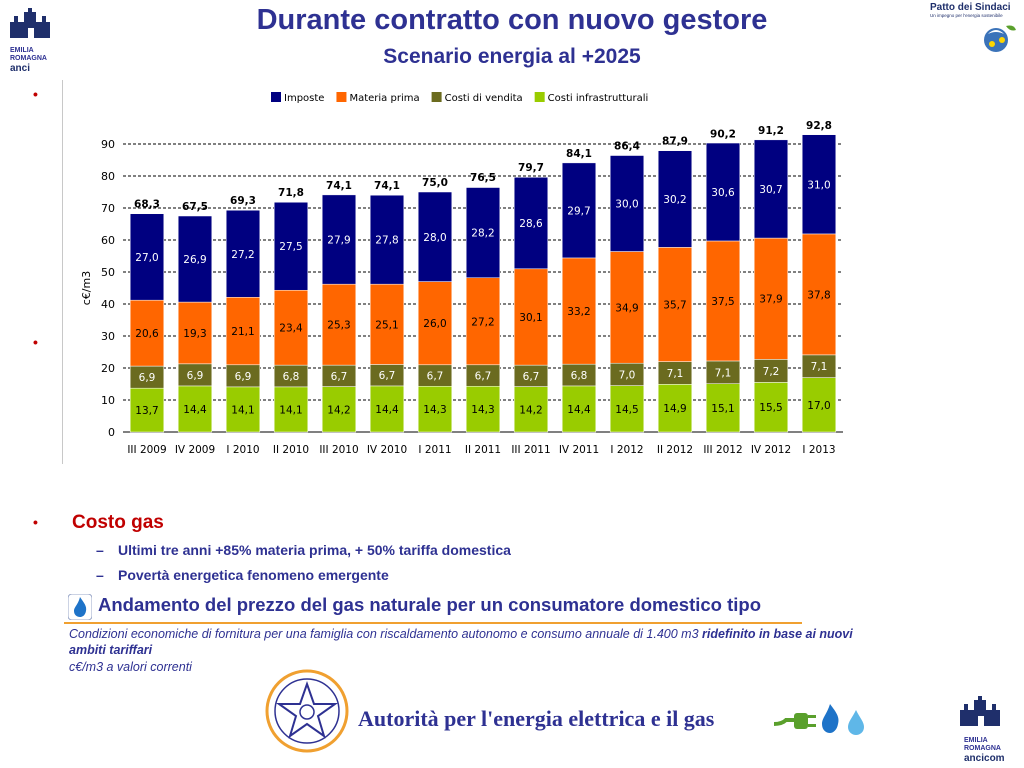  I want to click on logo-br-line3: ancicom, so click(984, 758).